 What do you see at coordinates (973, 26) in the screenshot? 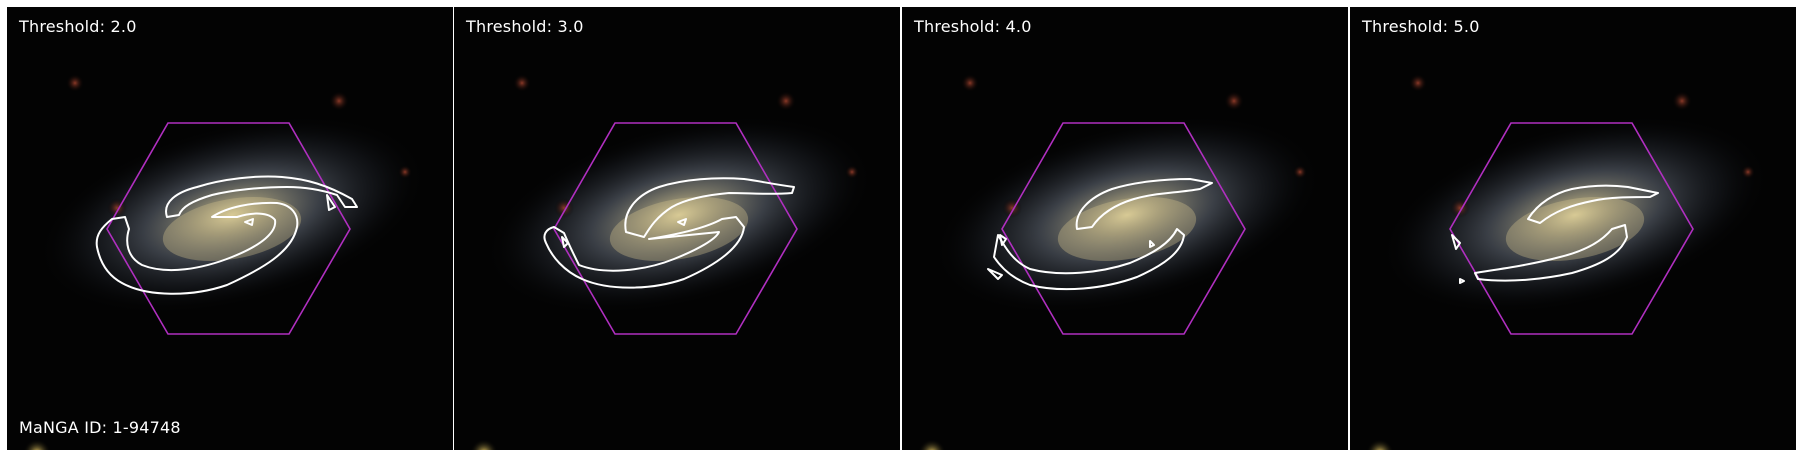
I see `threshold-label: Threshold: 4.0` at bounding box center [973, 26].